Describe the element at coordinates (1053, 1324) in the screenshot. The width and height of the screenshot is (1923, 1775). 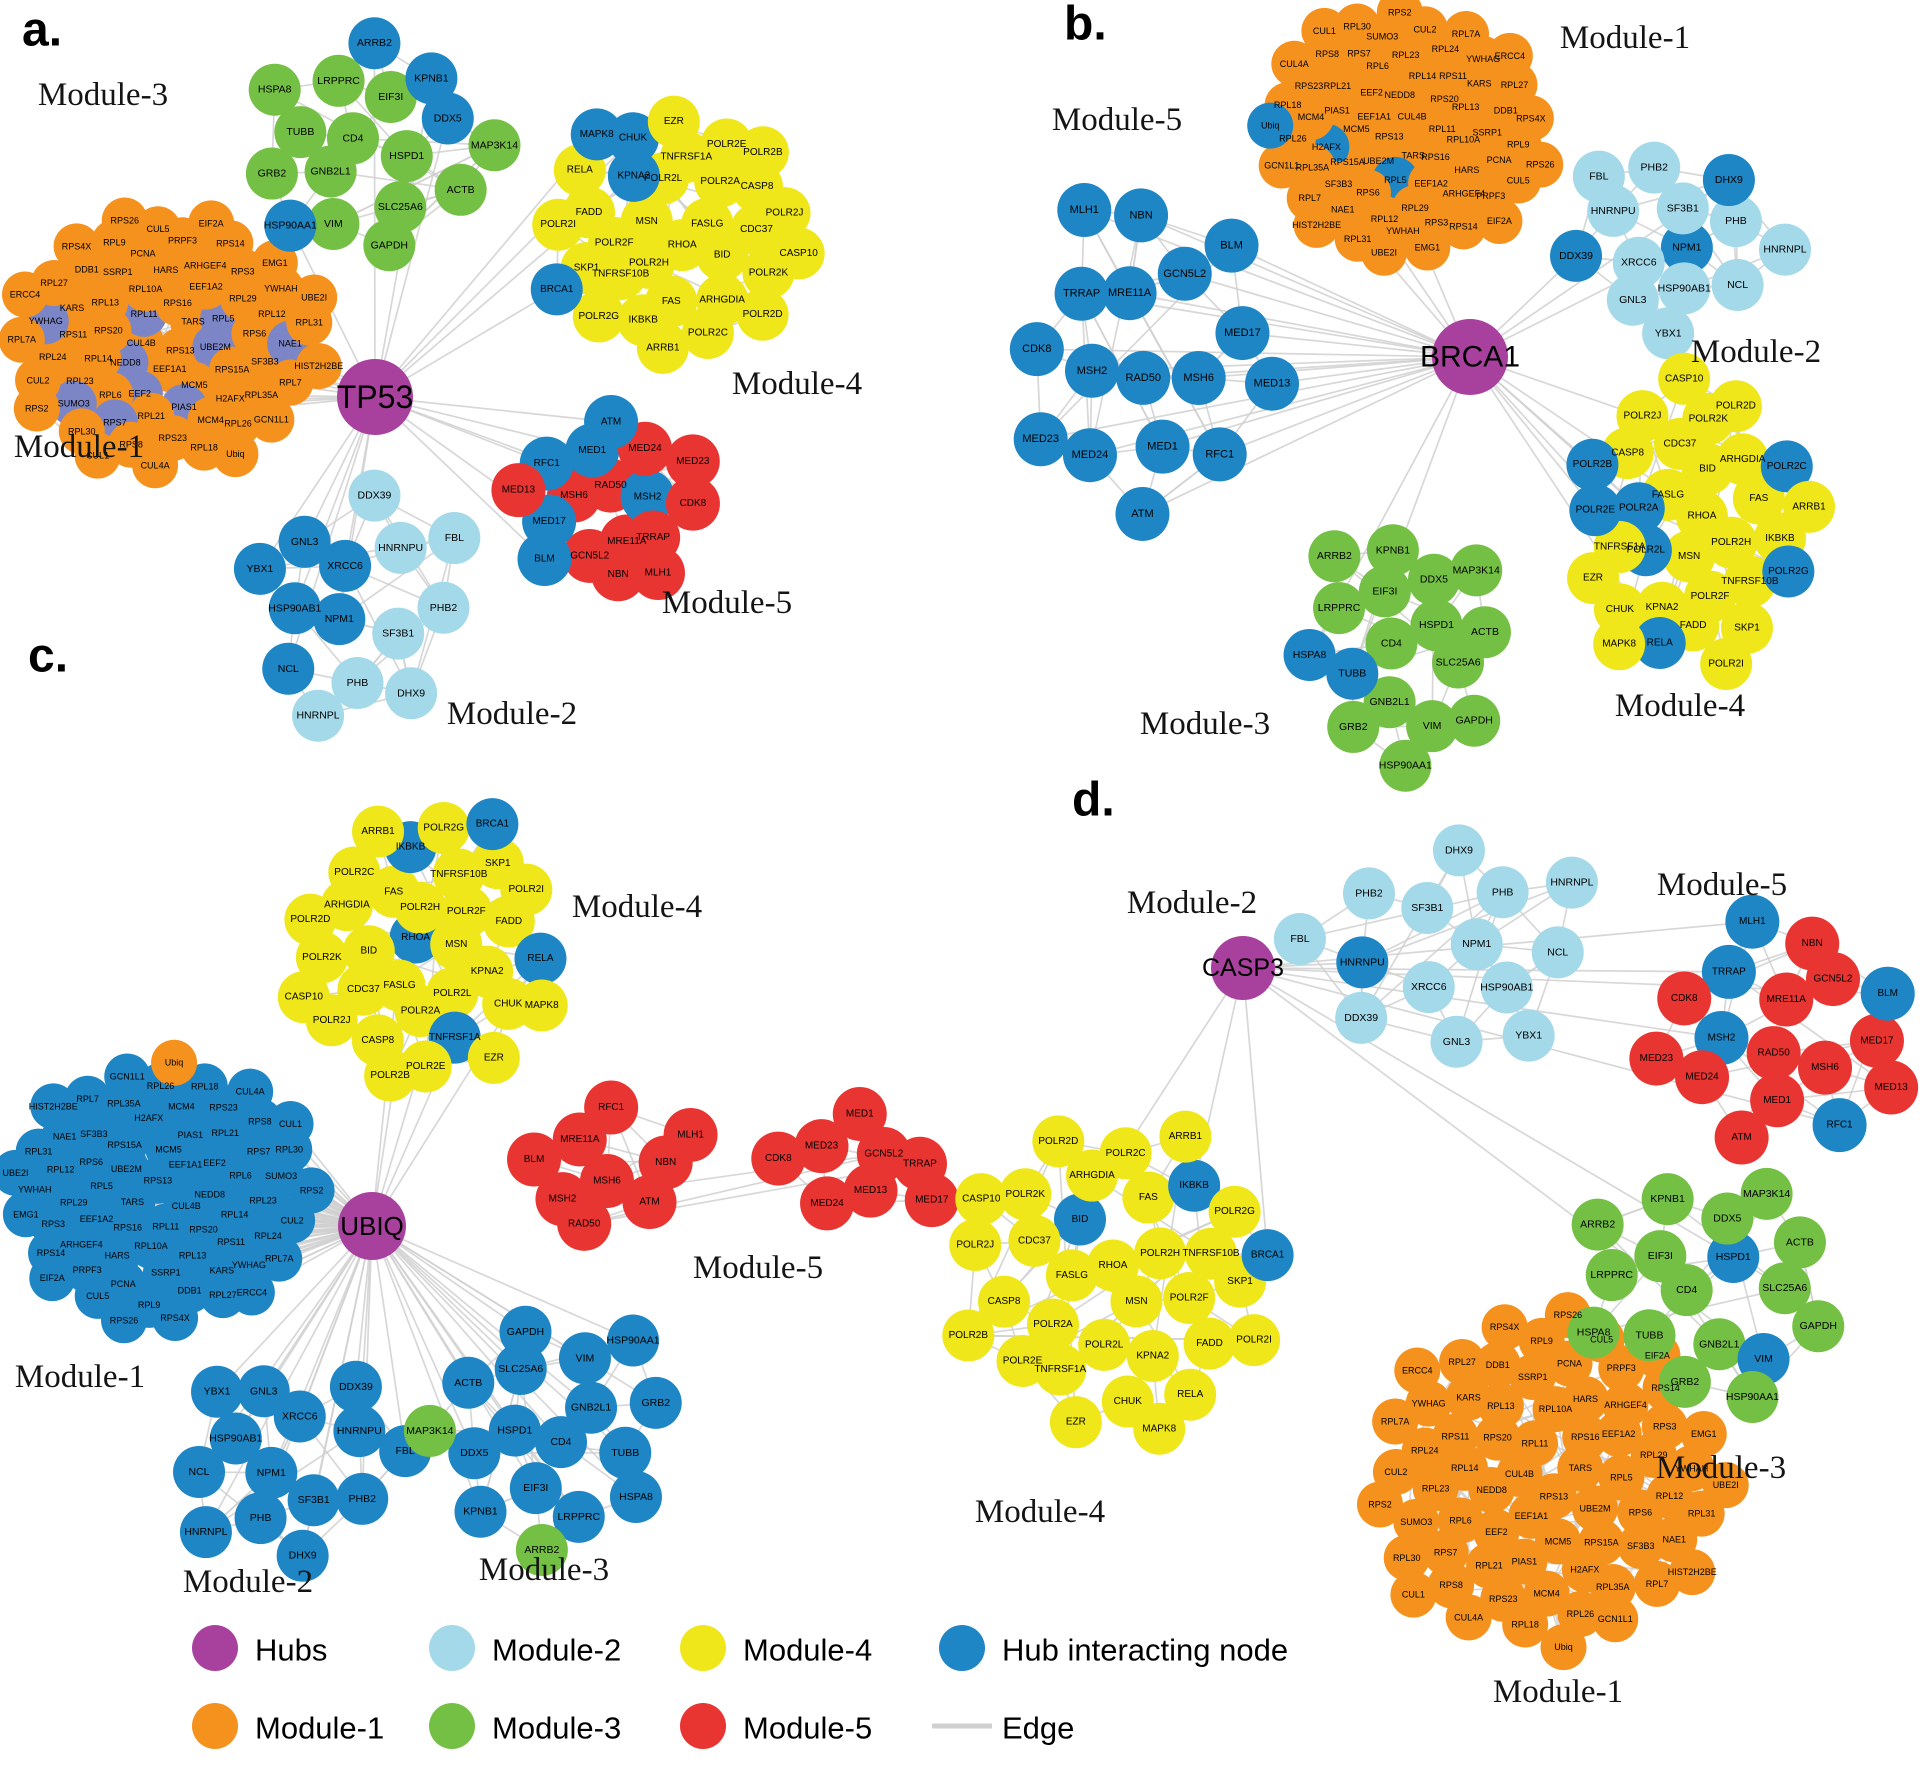
I see `node-POLR2A` at that location.